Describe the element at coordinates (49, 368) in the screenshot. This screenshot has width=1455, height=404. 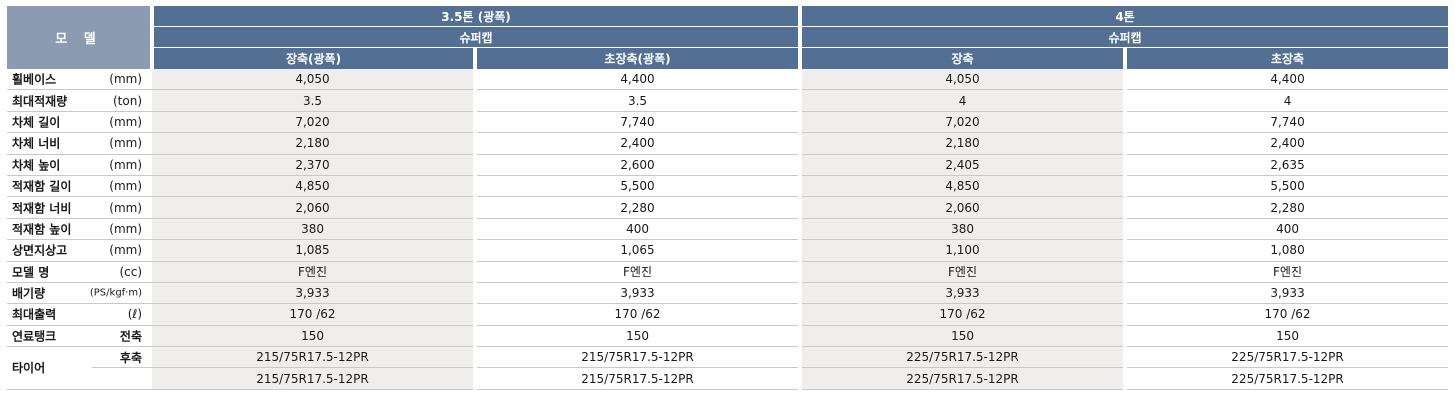
I see `tire-label: 타이어` at that location.